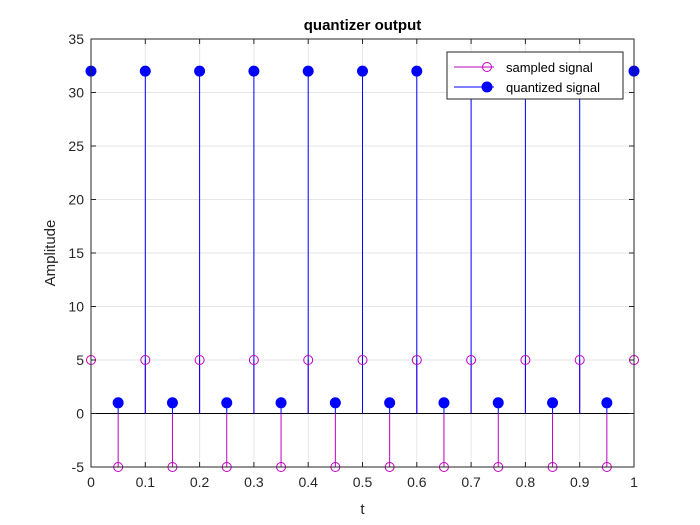 Image resolution: width=700 pixels, height=525 pixels. I want to click on legend-box, so click(535, 75).